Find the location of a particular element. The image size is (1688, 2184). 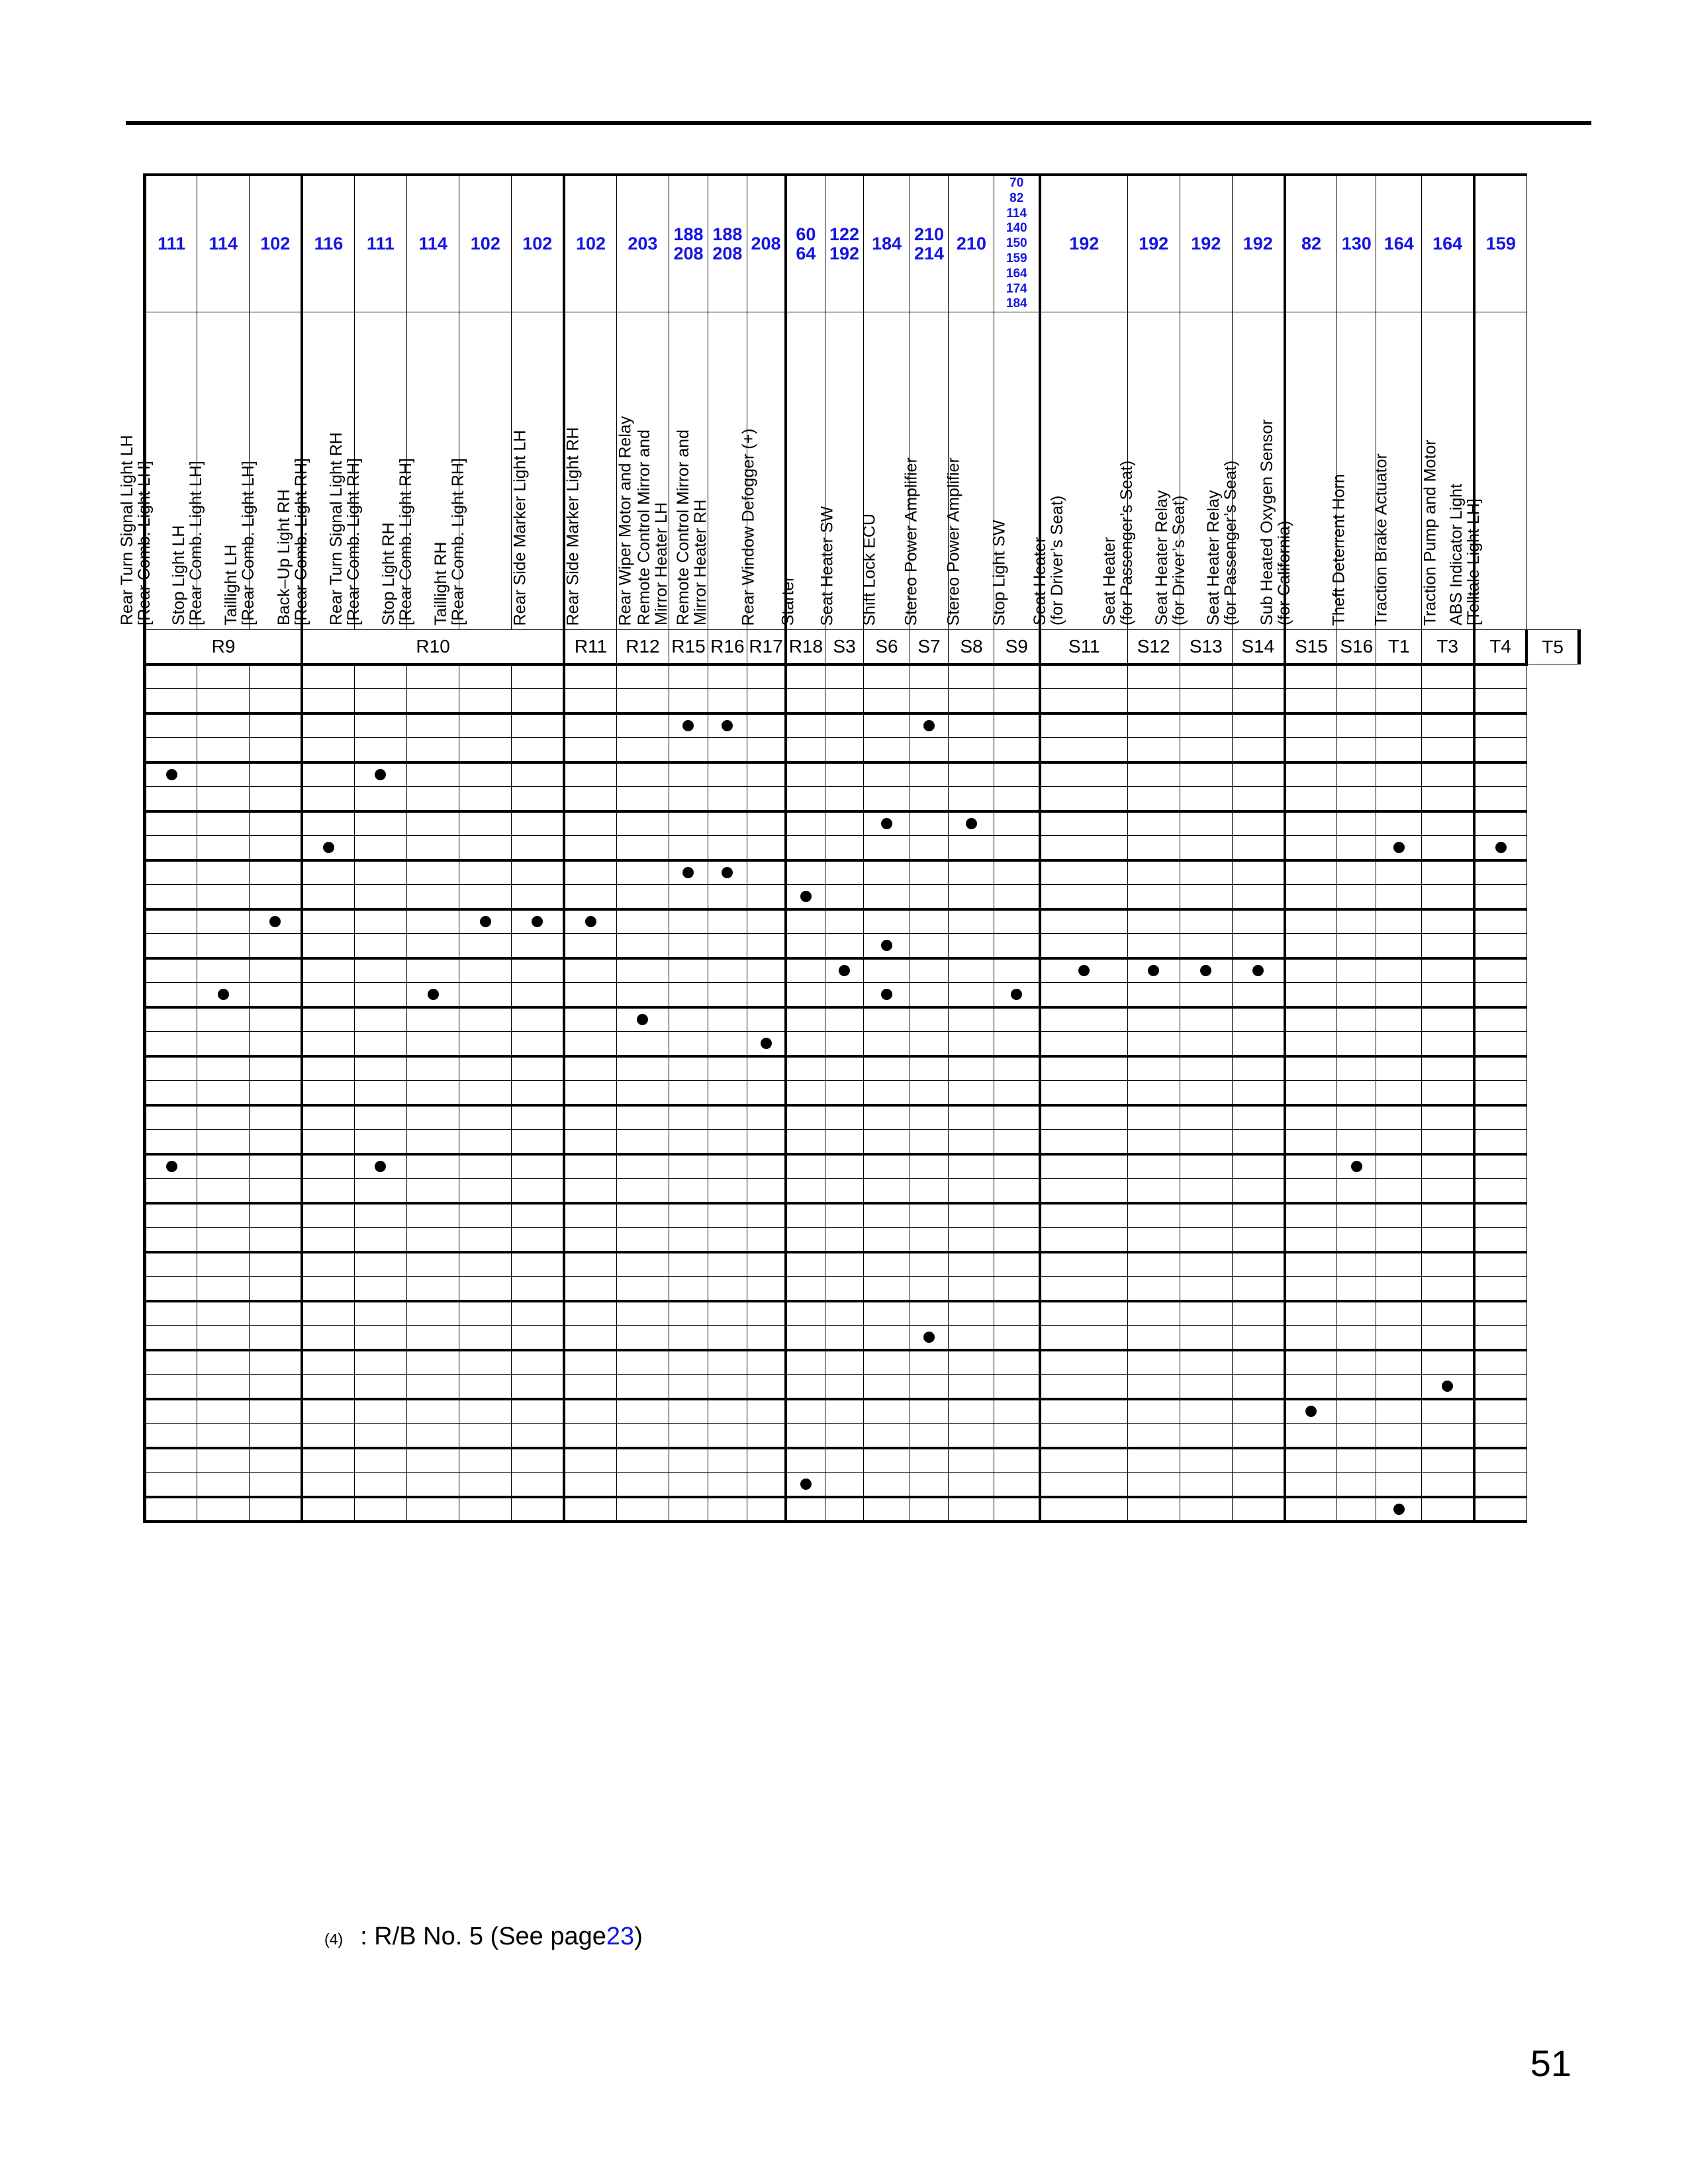

connector-code-cell: S15 is located at coordinates (1310, 647).